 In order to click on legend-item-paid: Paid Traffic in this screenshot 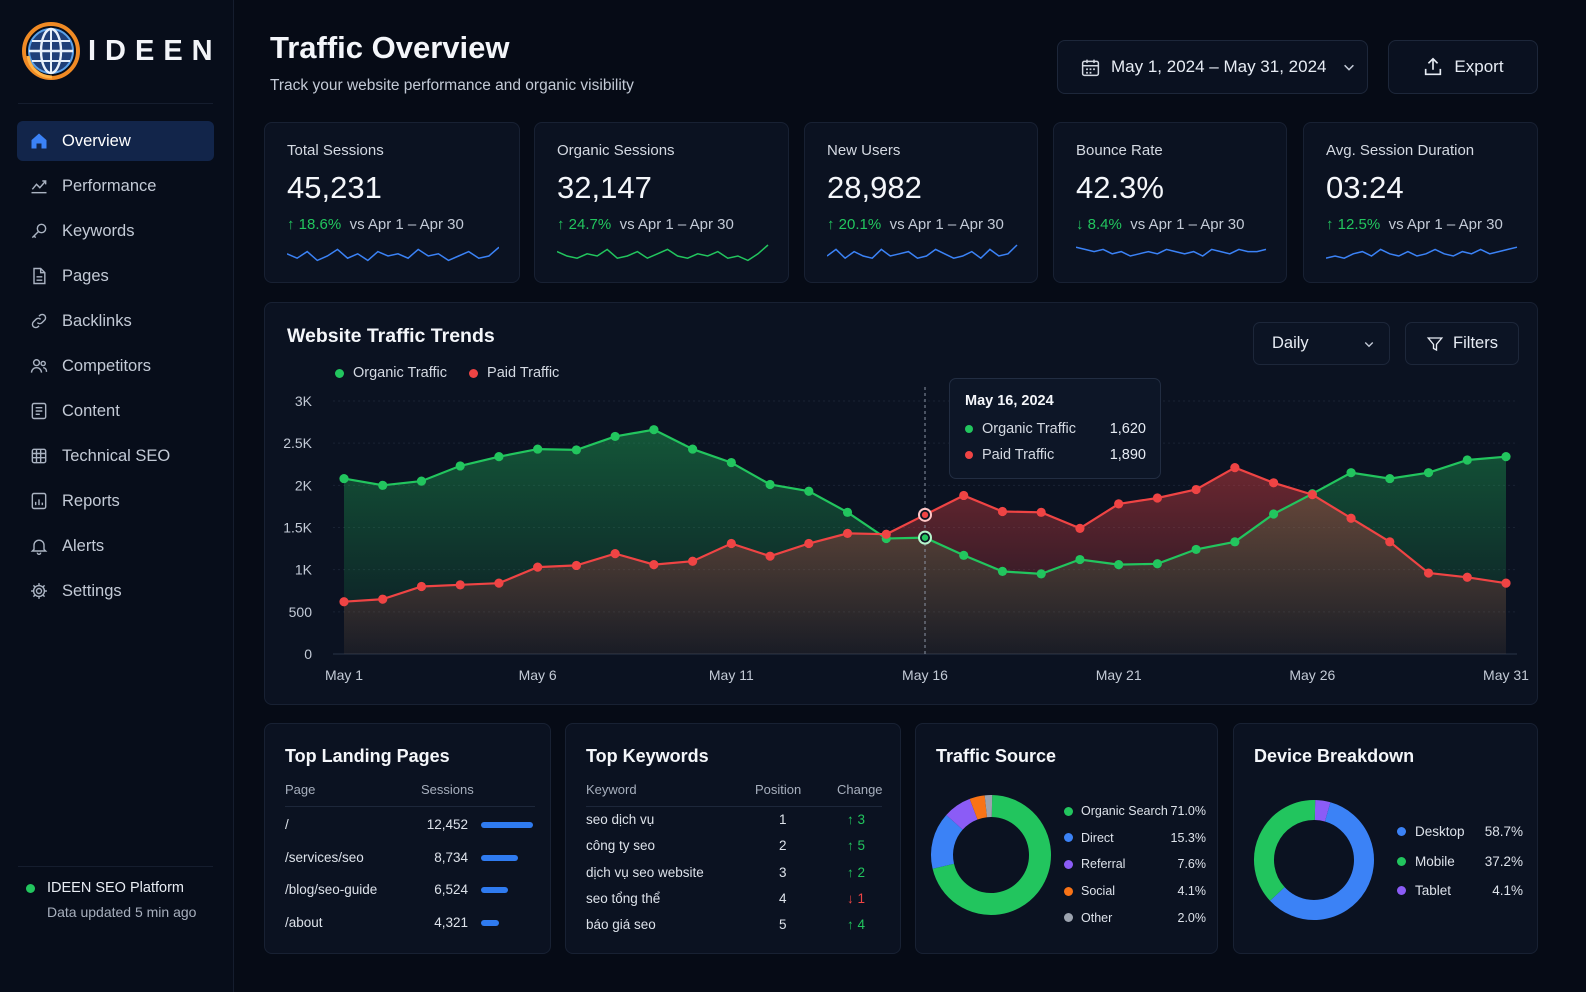, I will do `click(514, 373)`.